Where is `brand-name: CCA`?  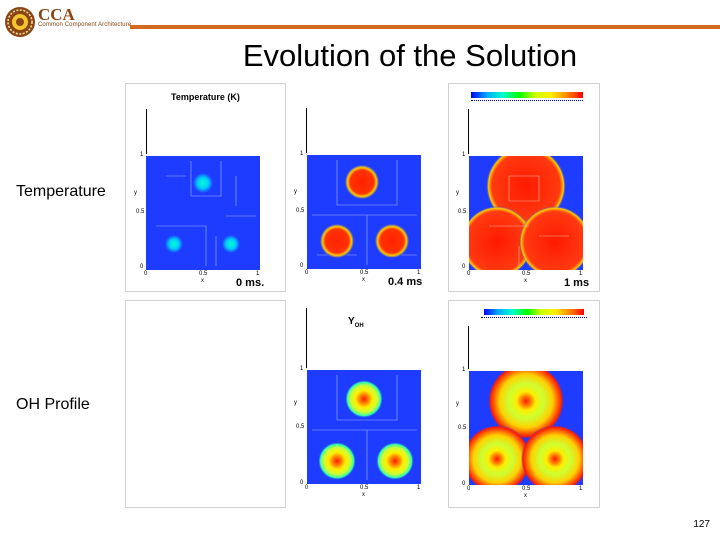 brand-name: CCA is located at coordinates (56, 14).